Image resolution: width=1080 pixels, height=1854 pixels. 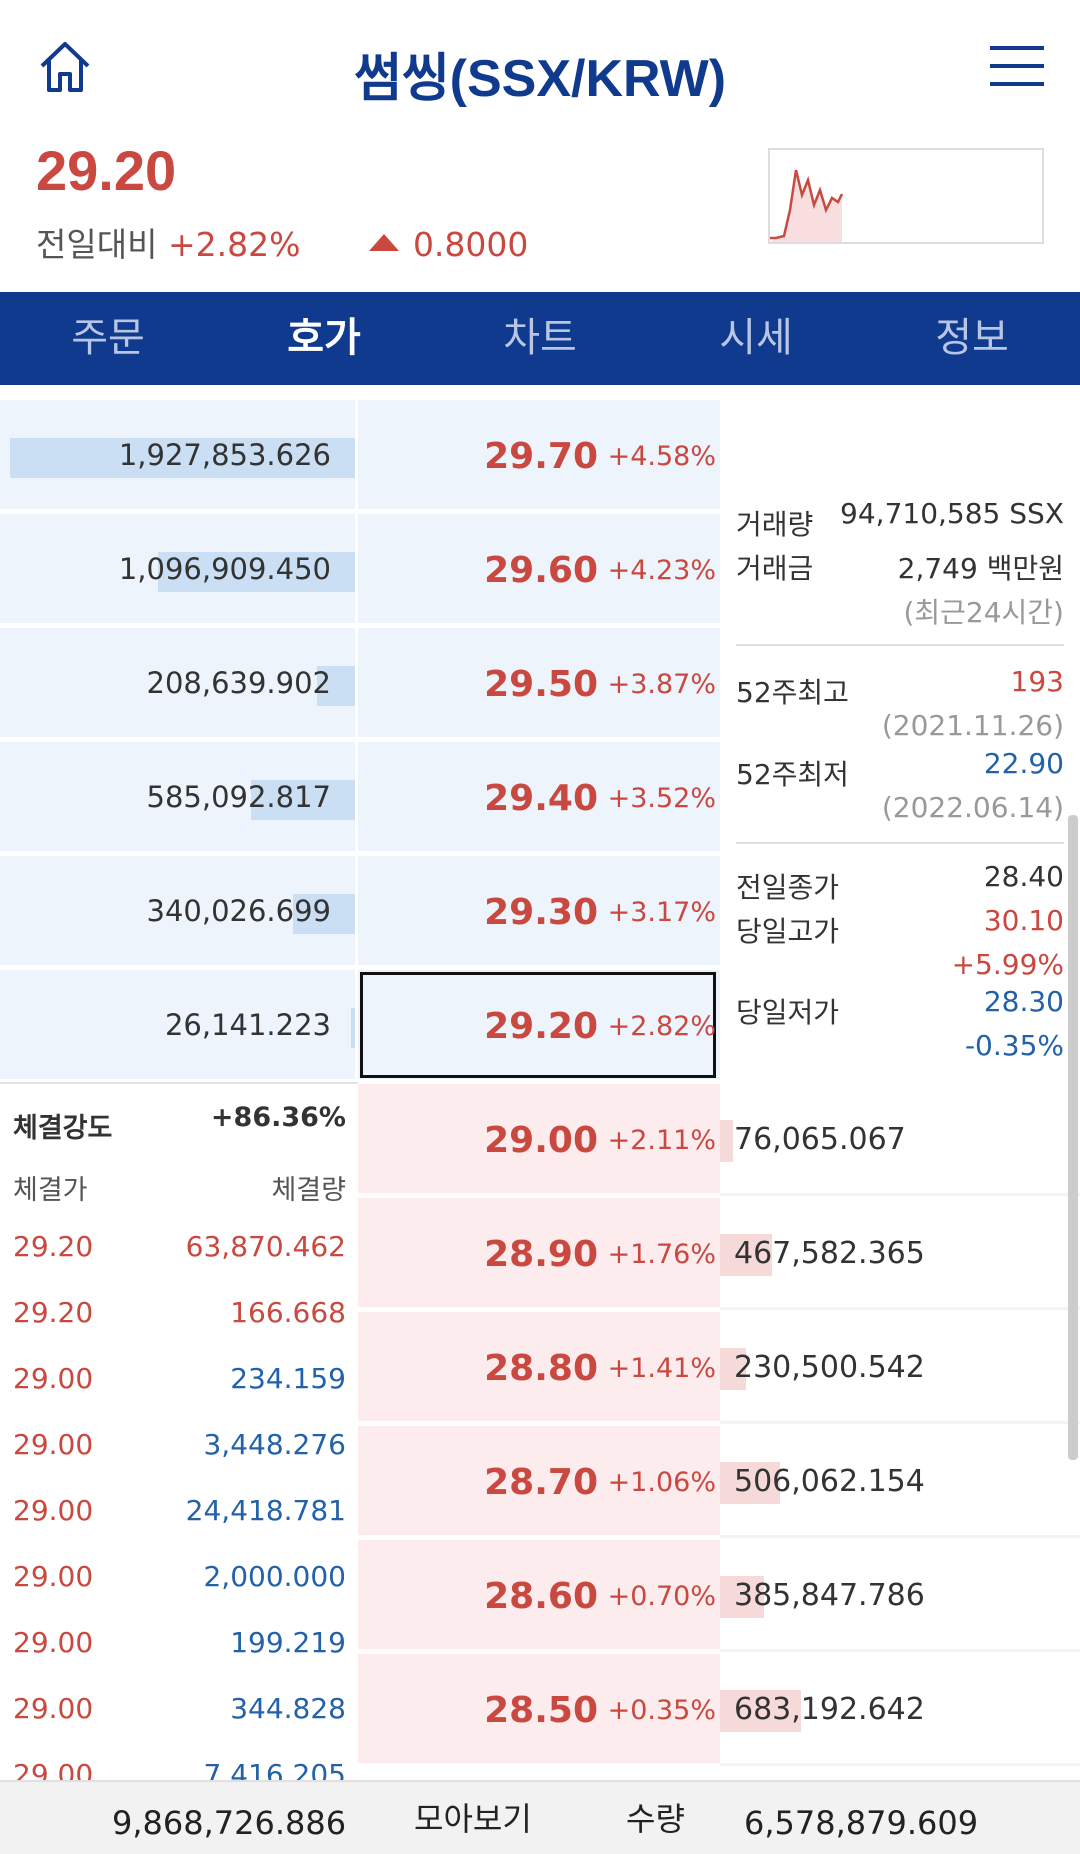 I want to click on bid-price-cell: 28.90 +1.76%, so click(x=539, y=1254).